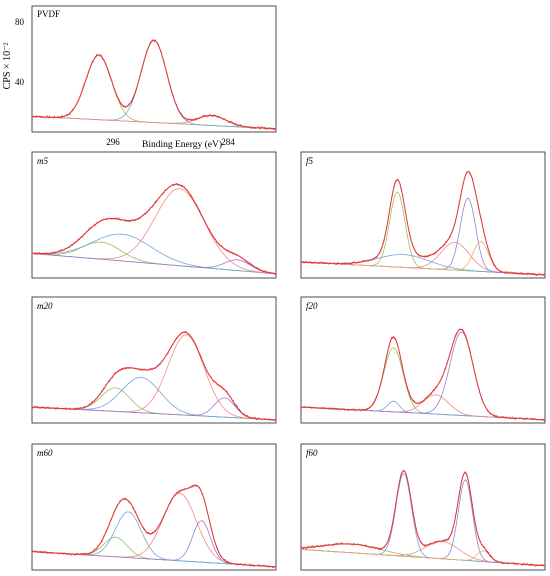  Describe the element at coordinates (113, 142) in the screenshot. I see `panel-pvdf-xtick-296: 296` at that location.